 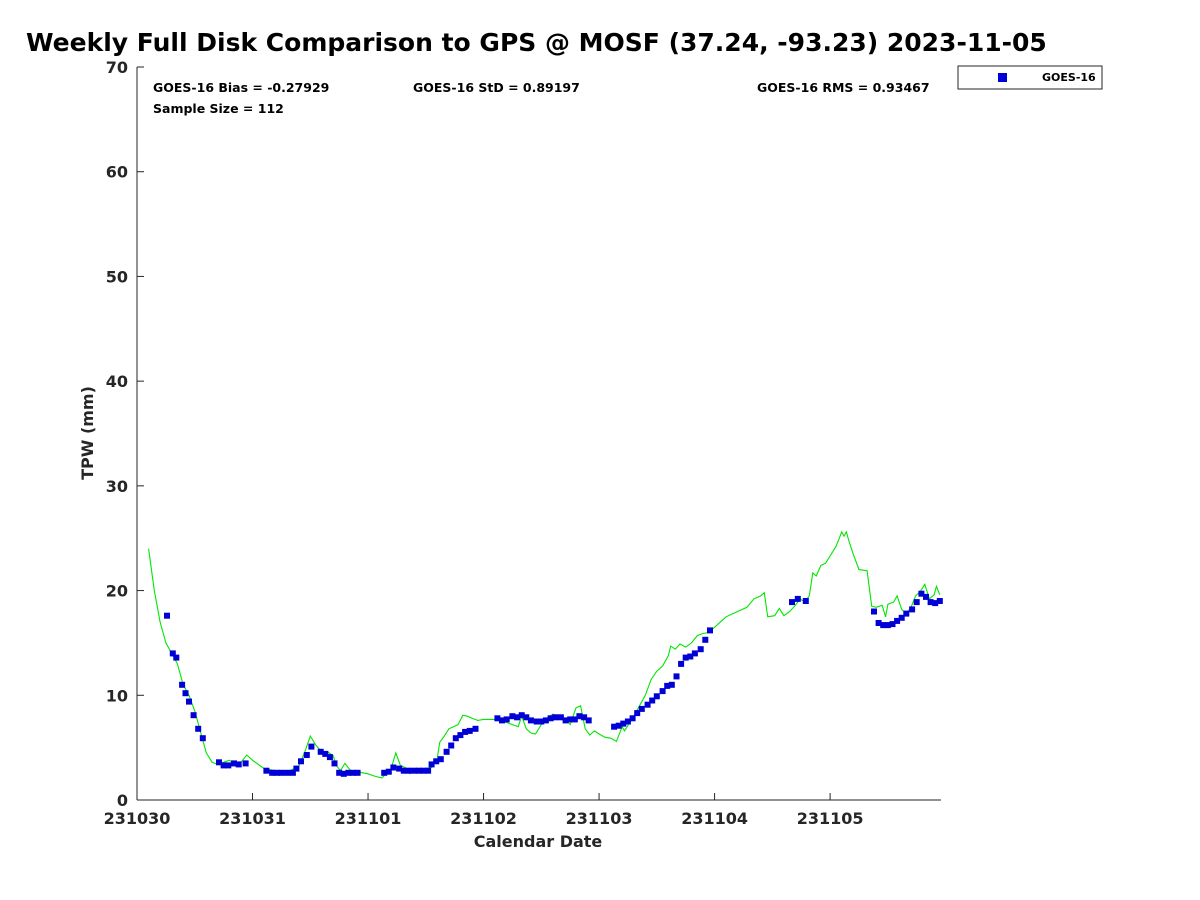 What do you see at coordinates (368, 818) in the screenshot?
I see `x-tick-label: 231101` at bounding box center [368, 818].